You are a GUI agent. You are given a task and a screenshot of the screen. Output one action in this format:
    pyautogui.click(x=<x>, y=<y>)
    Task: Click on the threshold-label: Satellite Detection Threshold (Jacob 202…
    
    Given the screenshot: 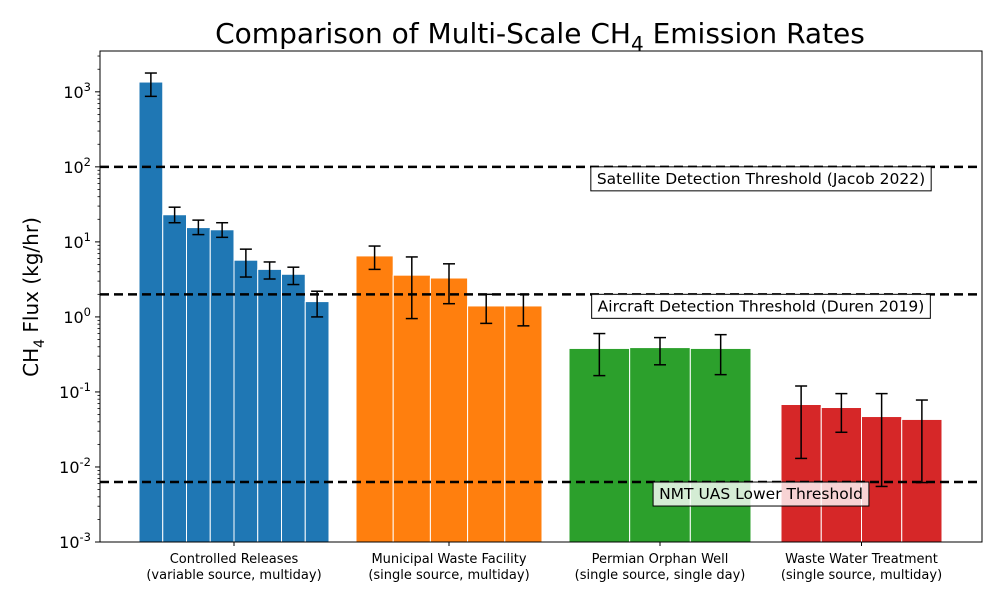 What is the action you would take?
    pyautogui.click(x=761, y=179)
    